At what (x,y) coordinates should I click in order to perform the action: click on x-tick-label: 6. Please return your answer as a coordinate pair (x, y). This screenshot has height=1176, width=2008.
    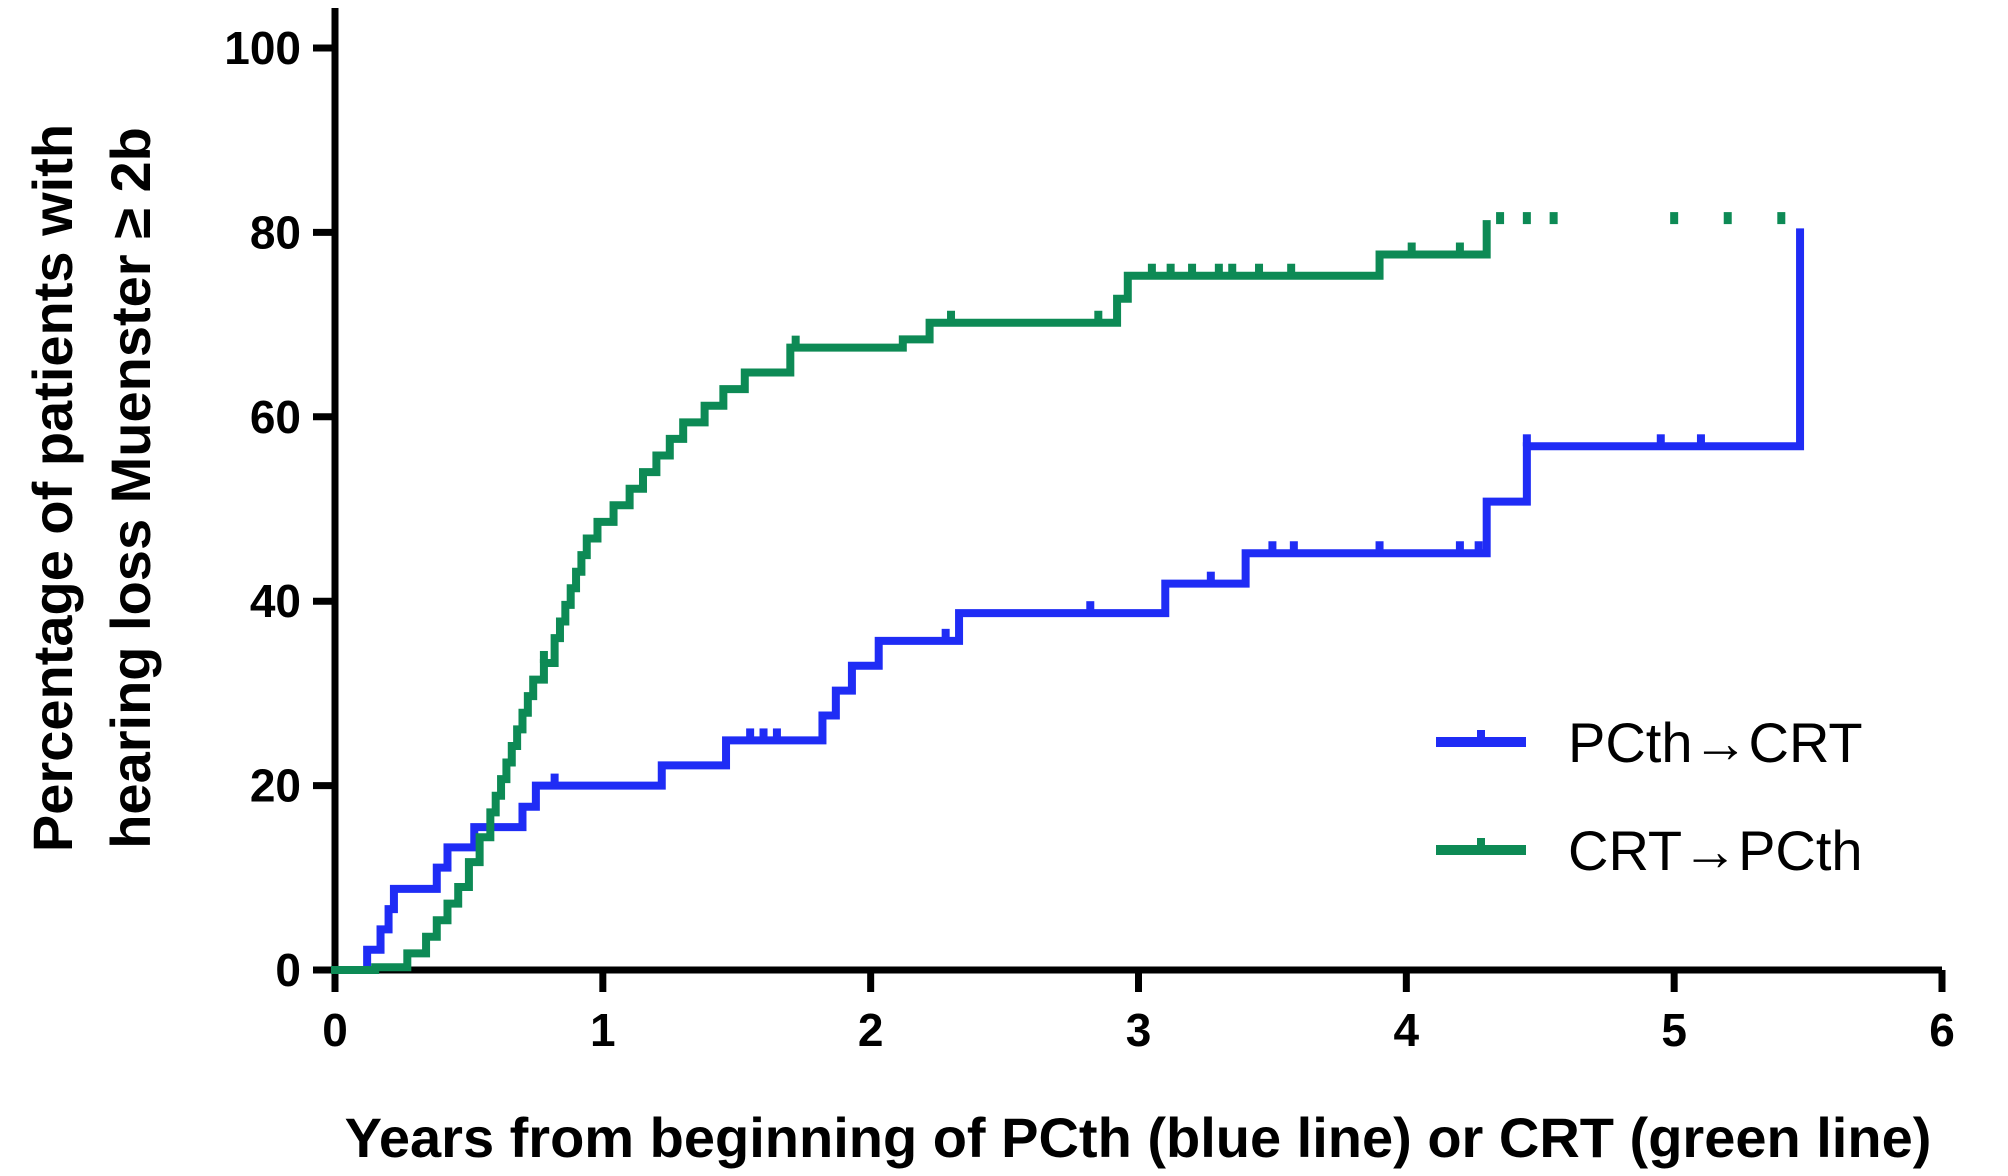
    Looking at the image, I should click on (1942, 1030).